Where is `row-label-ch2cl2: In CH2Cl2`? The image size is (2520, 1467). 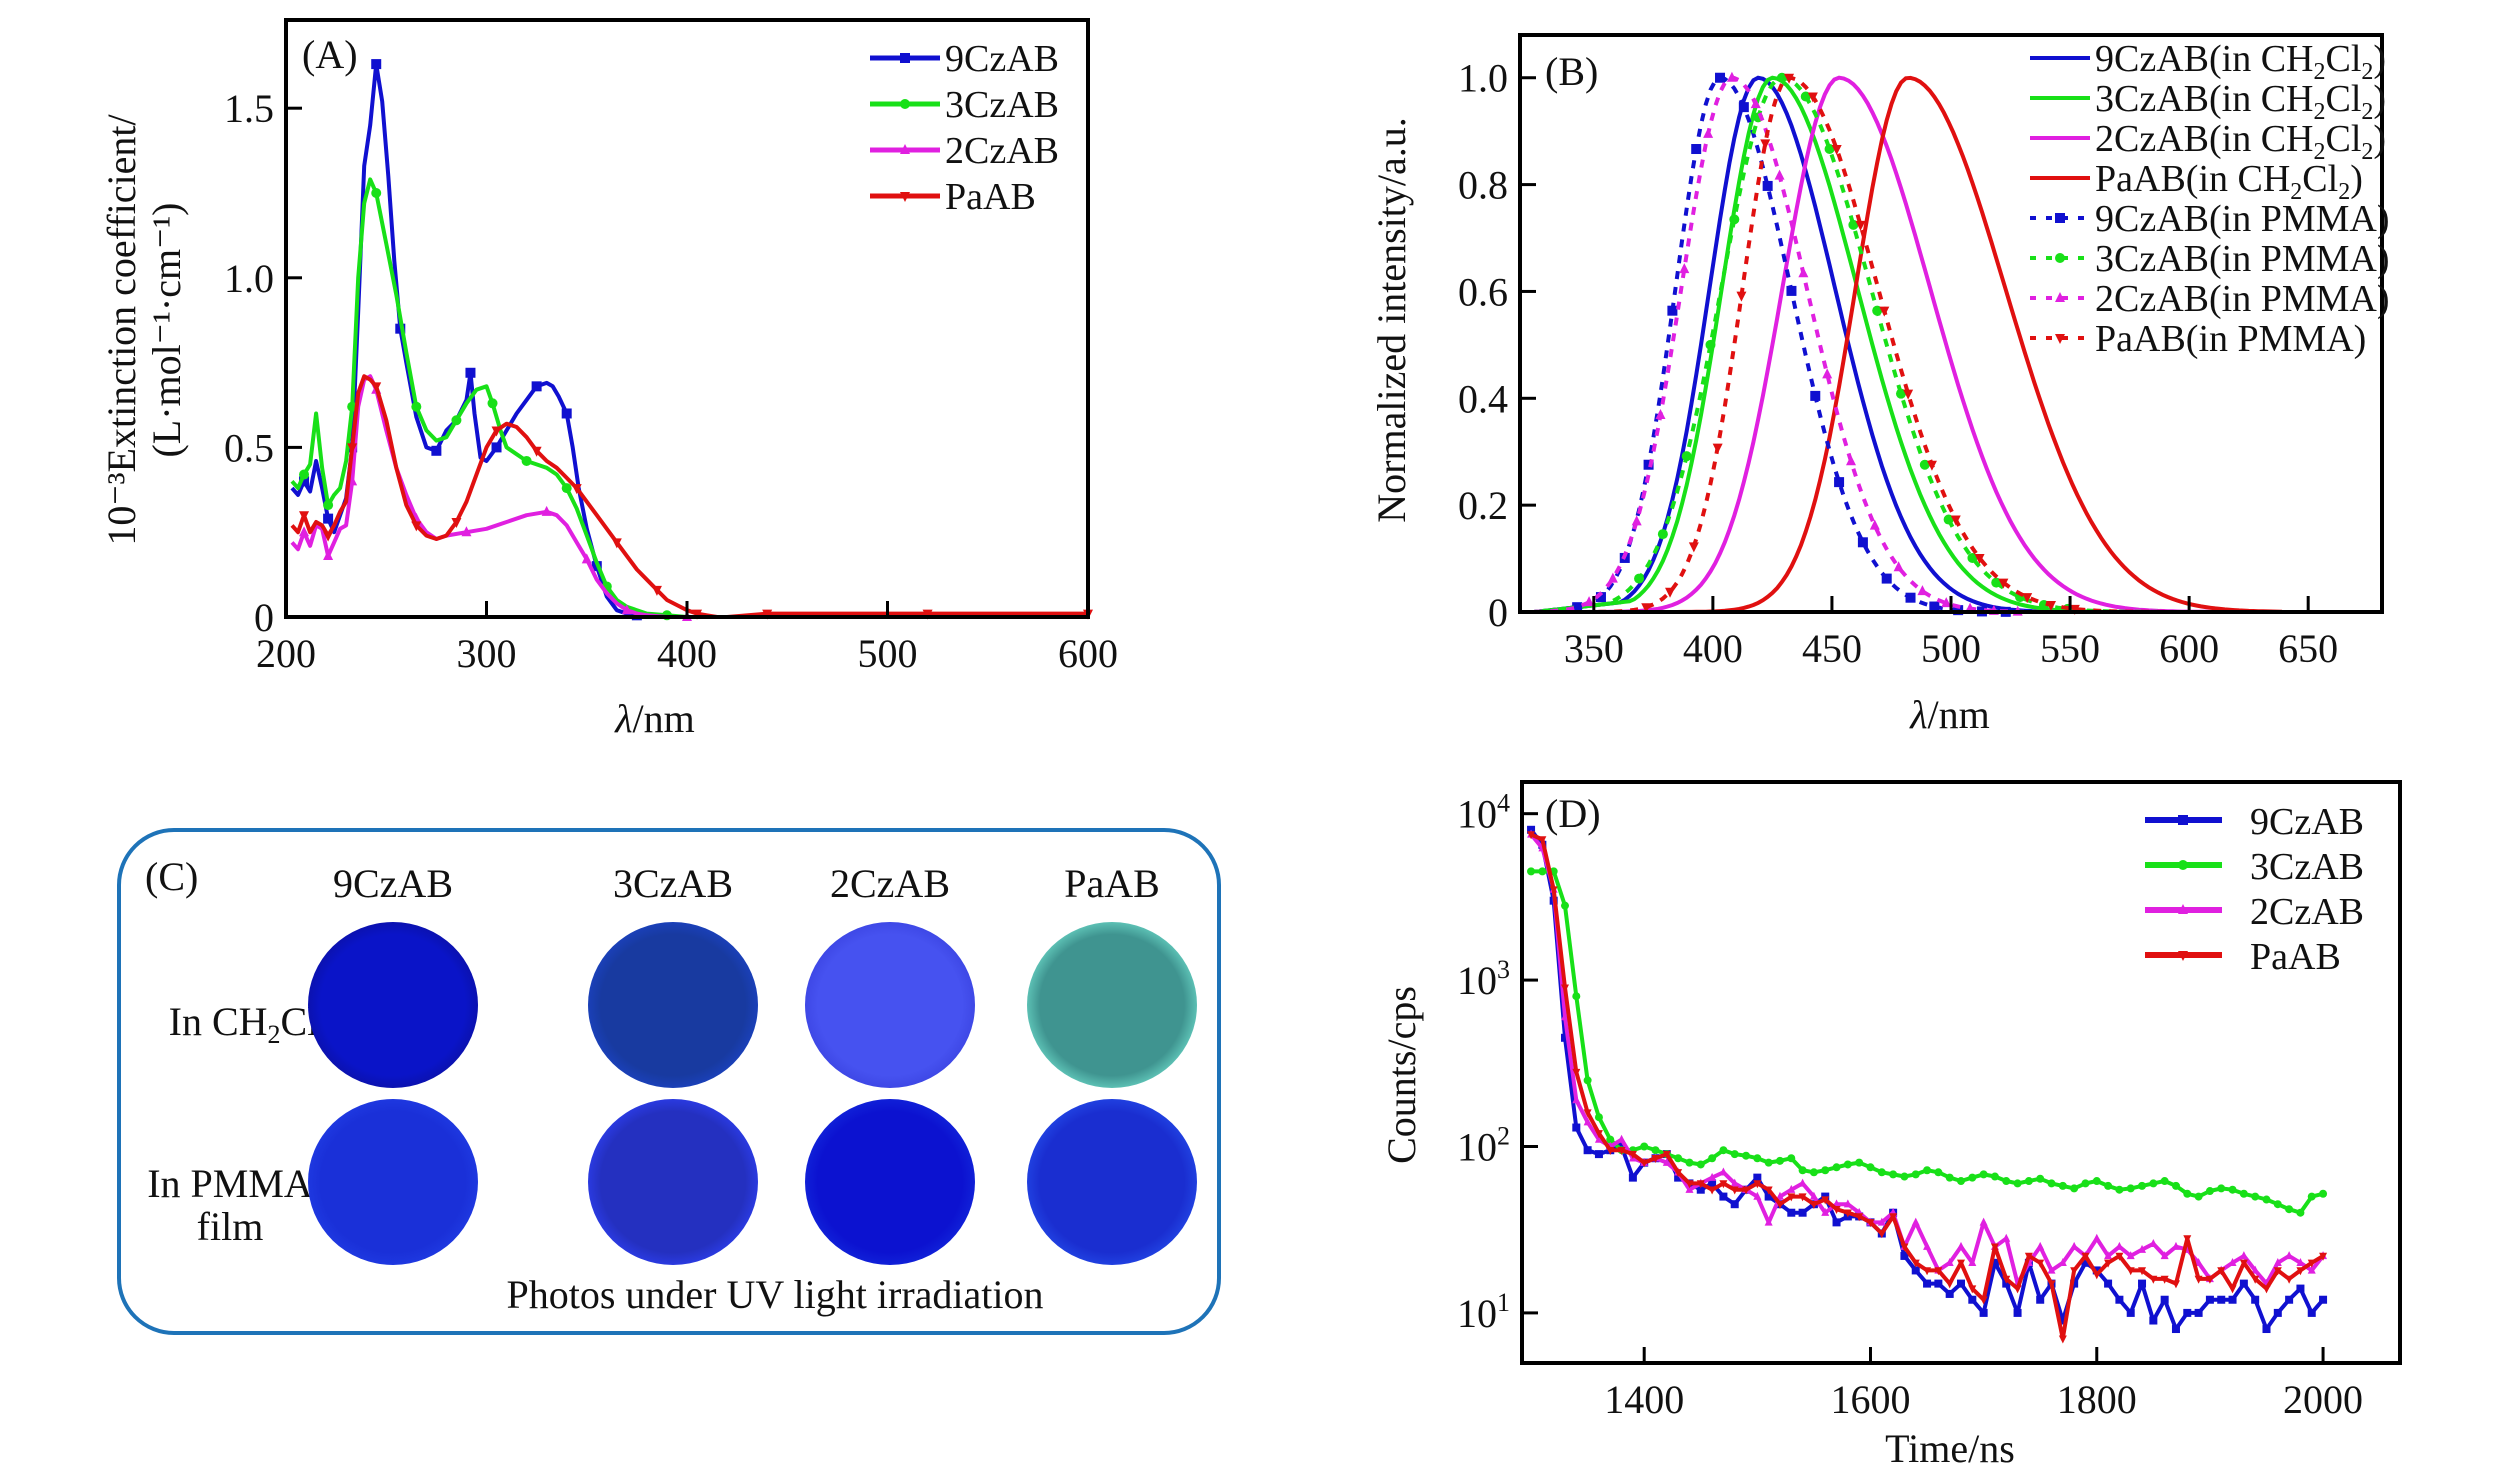 row-label-ch2cl2: In CH2Cl2 is located at coordinates (250, 1024).